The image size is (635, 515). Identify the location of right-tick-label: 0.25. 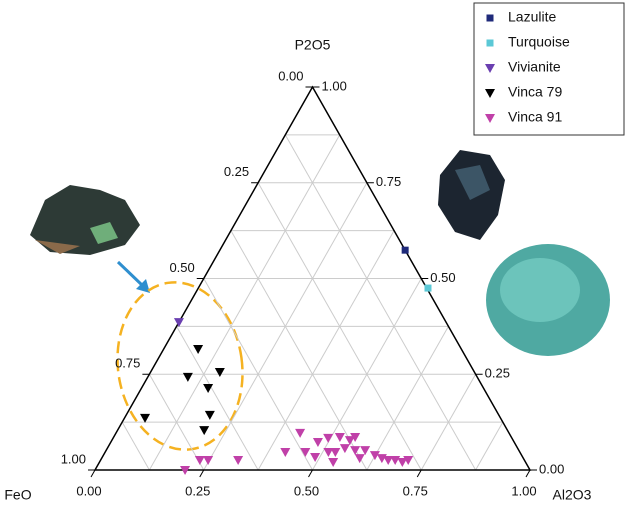
(497, 373).